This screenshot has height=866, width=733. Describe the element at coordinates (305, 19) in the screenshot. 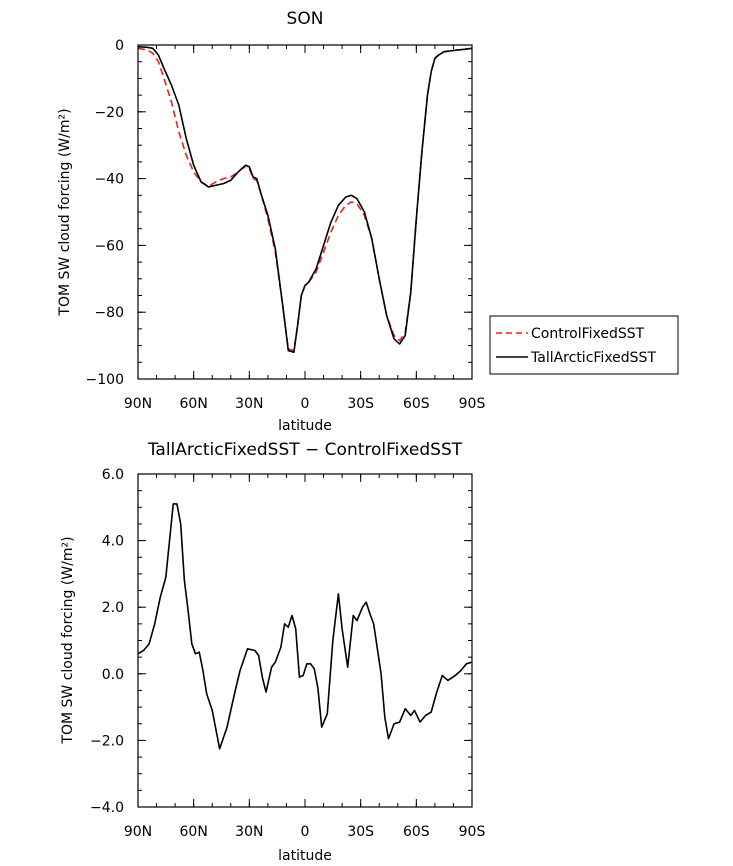

I see `top-chart-title: SON` at that location.